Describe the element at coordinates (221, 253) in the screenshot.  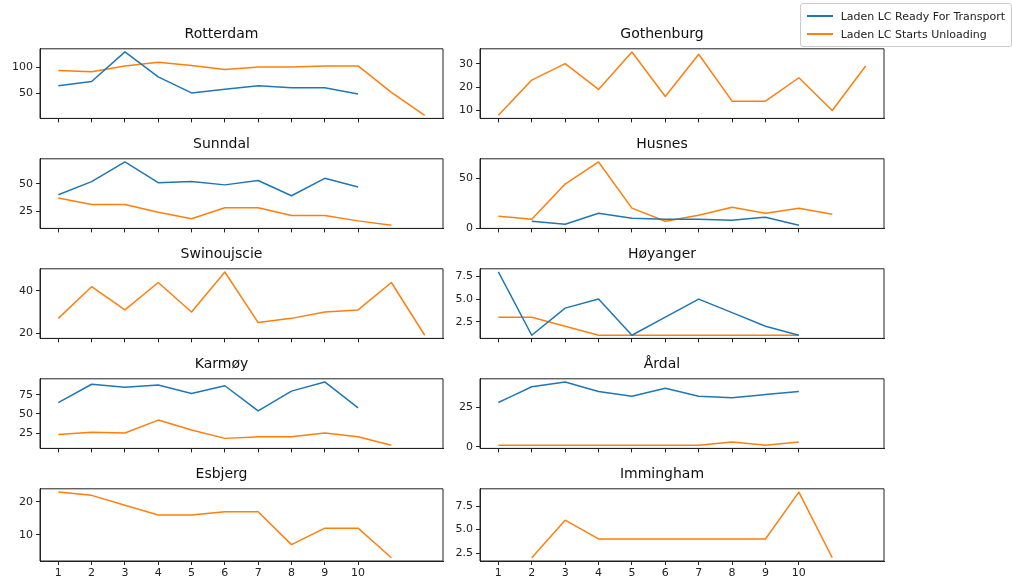
I see `chart-title: Swinoujscie` at that location.